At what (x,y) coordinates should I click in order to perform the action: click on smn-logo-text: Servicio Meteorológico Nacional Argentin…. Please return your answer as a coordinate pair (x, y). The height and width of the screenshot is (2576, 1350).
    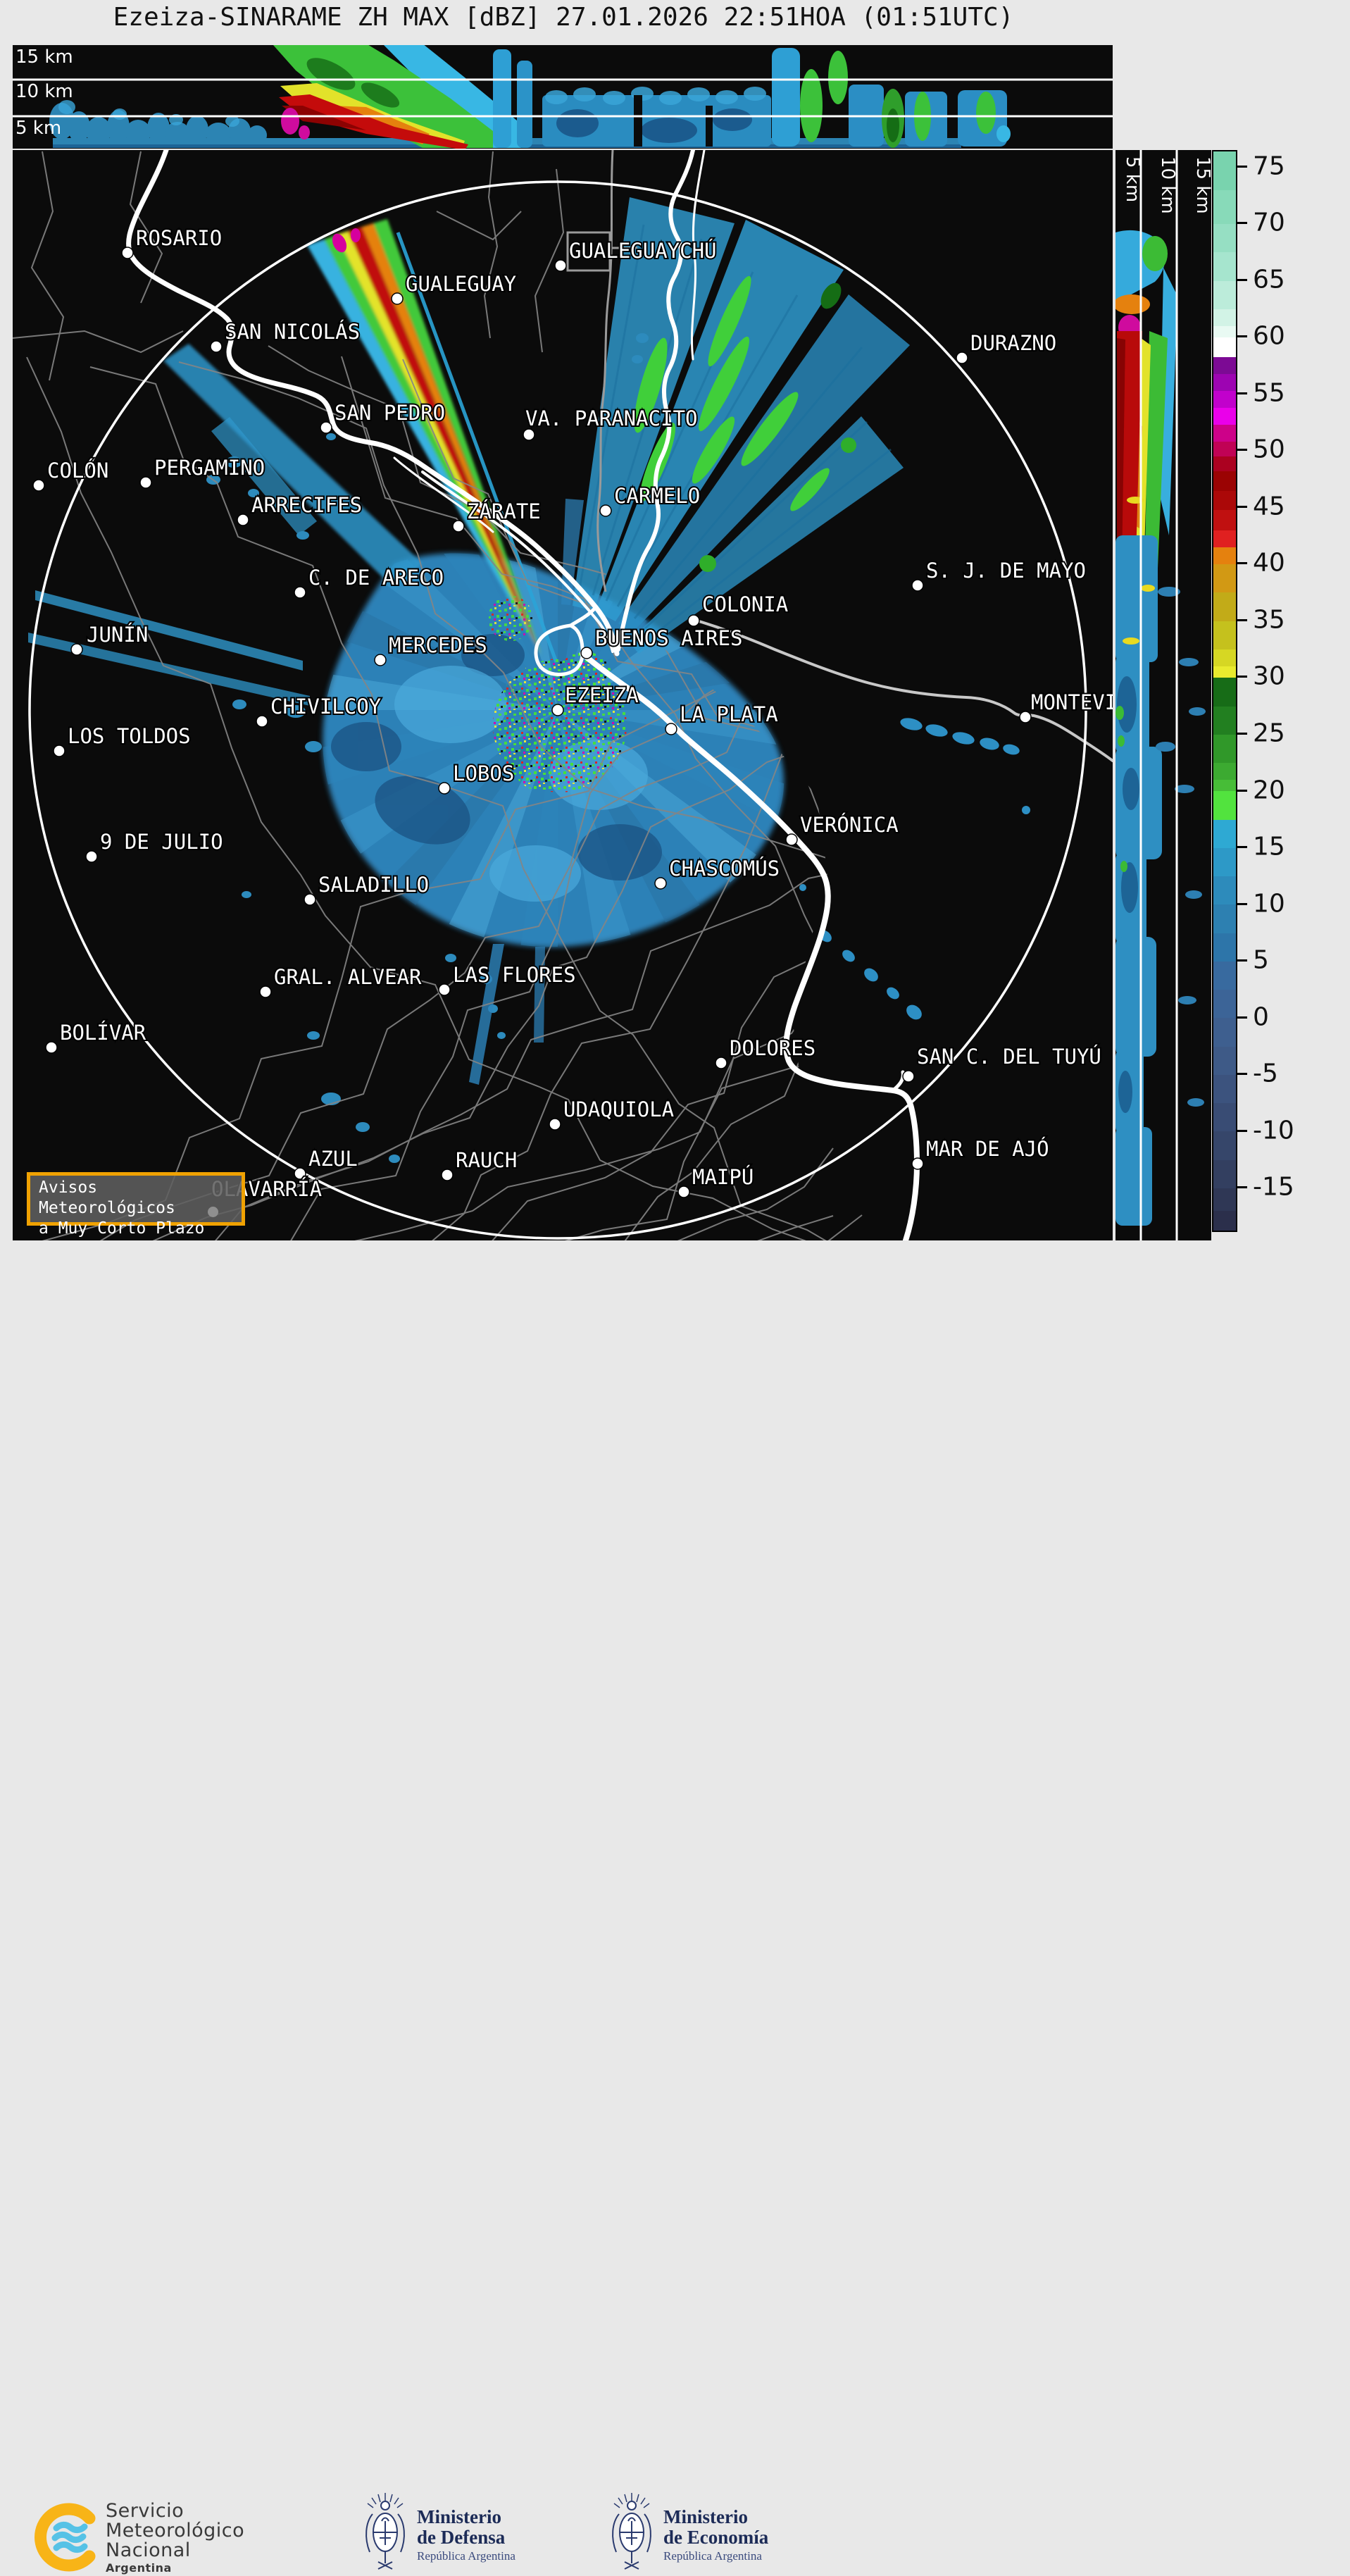
    Looking at the image, I should click on (175, 2537).